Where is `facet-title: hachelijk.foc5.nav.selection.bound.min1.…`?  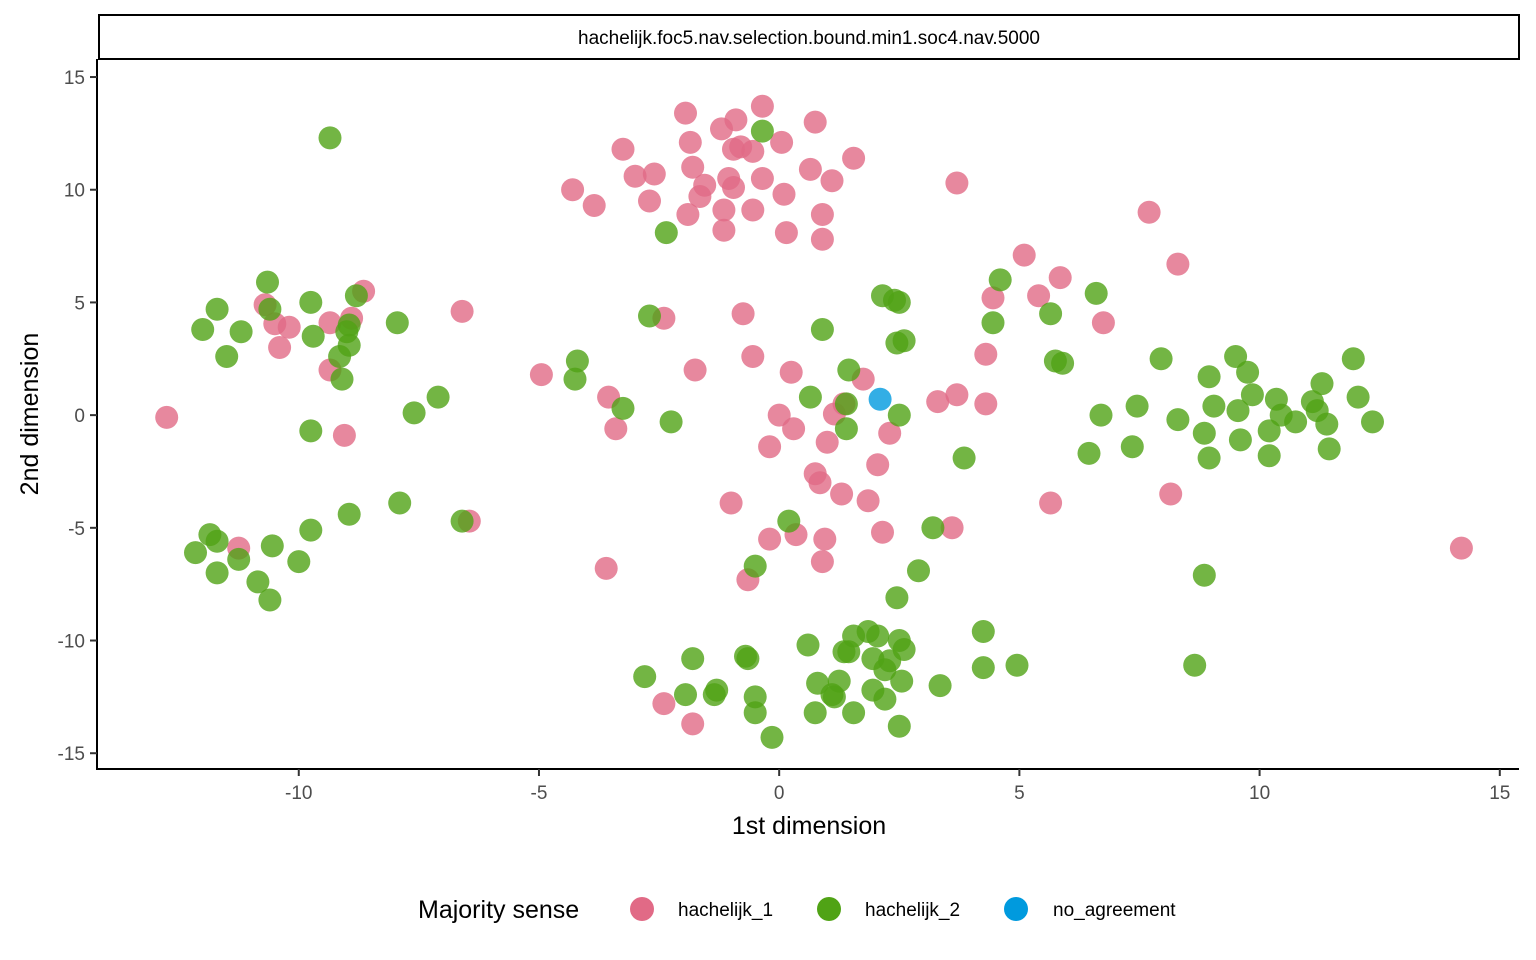
facet-title: hachelijk.foc5.nav.selection.bound.min1.… is located at coordinates (809, 38).